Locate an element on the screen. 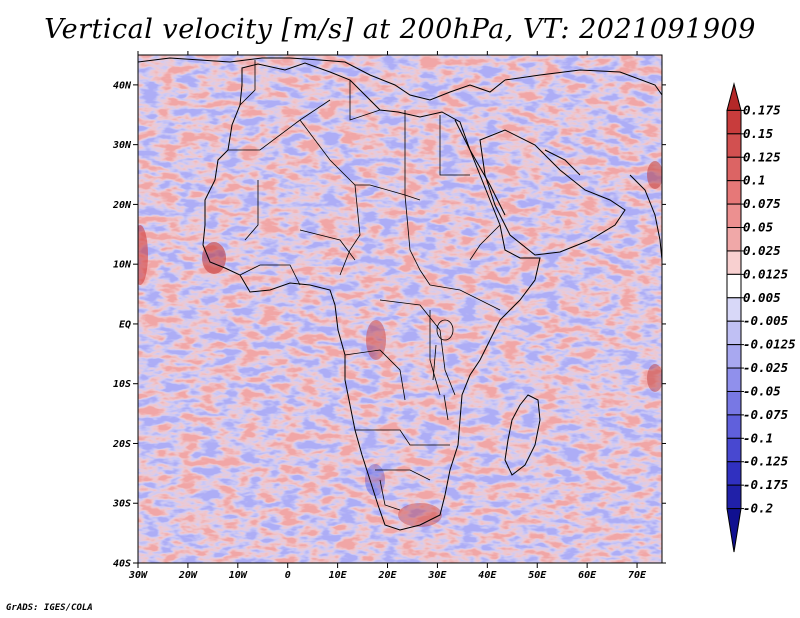 Image resolution: width=800 pixels, height=618 pixels. lon-tick-label: 10E is located at coordinates (338, 575).